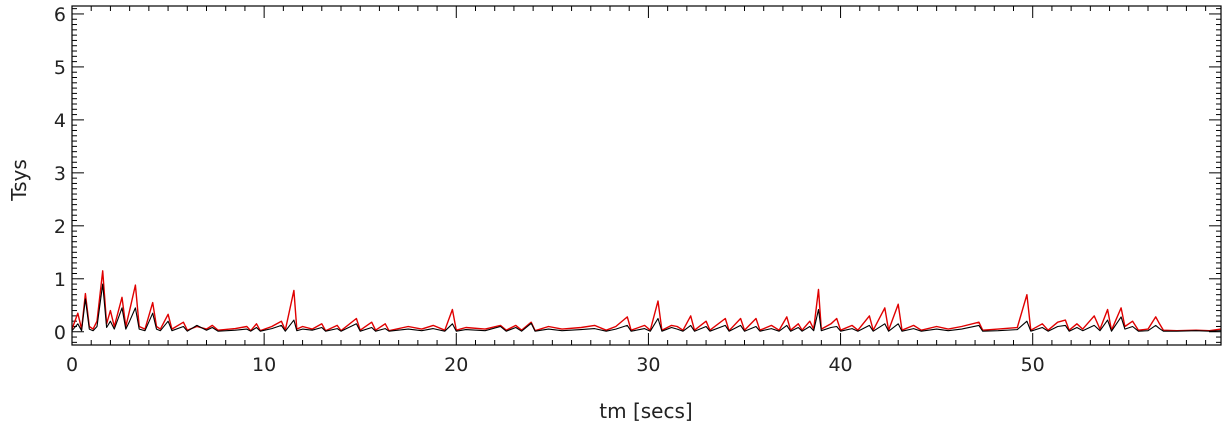 The width and height of the screenshot is (1225, 426). Describe the element at coordinates (19, 180) in the screenshot. I see `y-axis-label: Tsys` at that location.